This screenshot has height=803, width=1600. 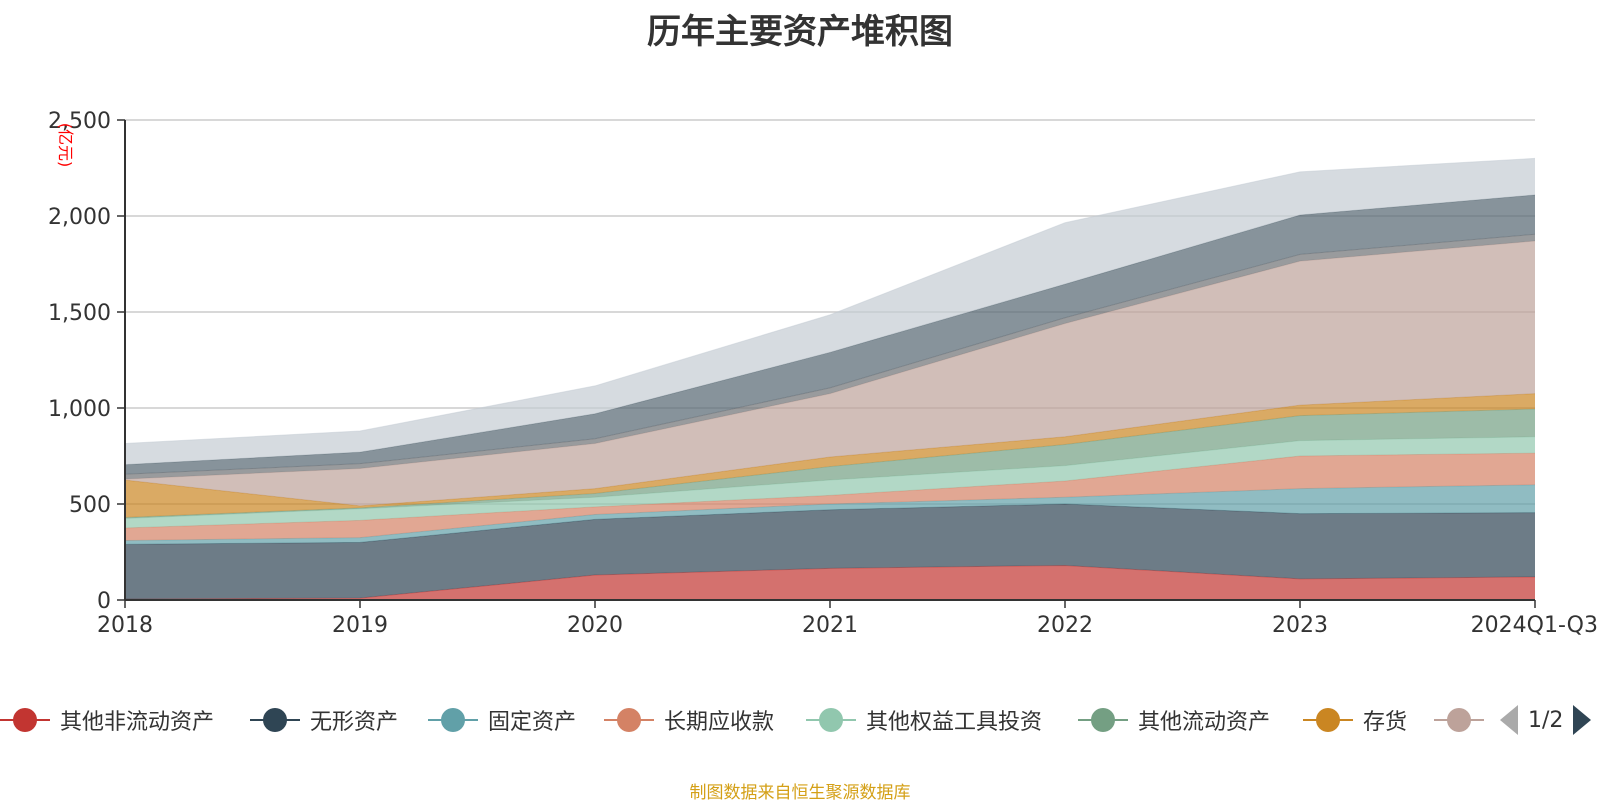 What do you see at coordinates (1582, 720) in the screenshot?
I see `legend-next-page-icon` at bounding box center [1582, 720].